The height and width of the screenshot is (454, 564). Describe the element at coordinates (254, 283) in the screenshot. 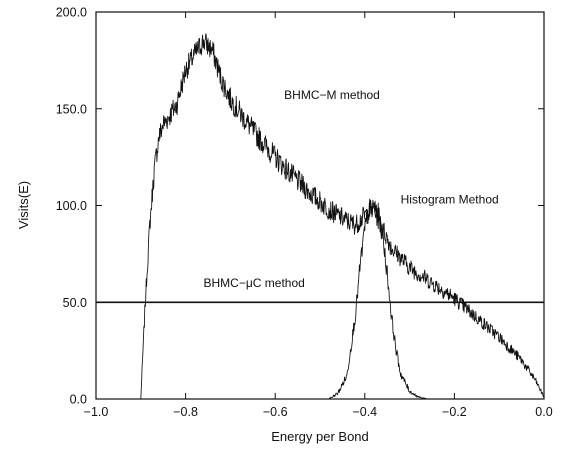

I see `annotation-bhmc-c-method: BHMC−μC method` at that location.